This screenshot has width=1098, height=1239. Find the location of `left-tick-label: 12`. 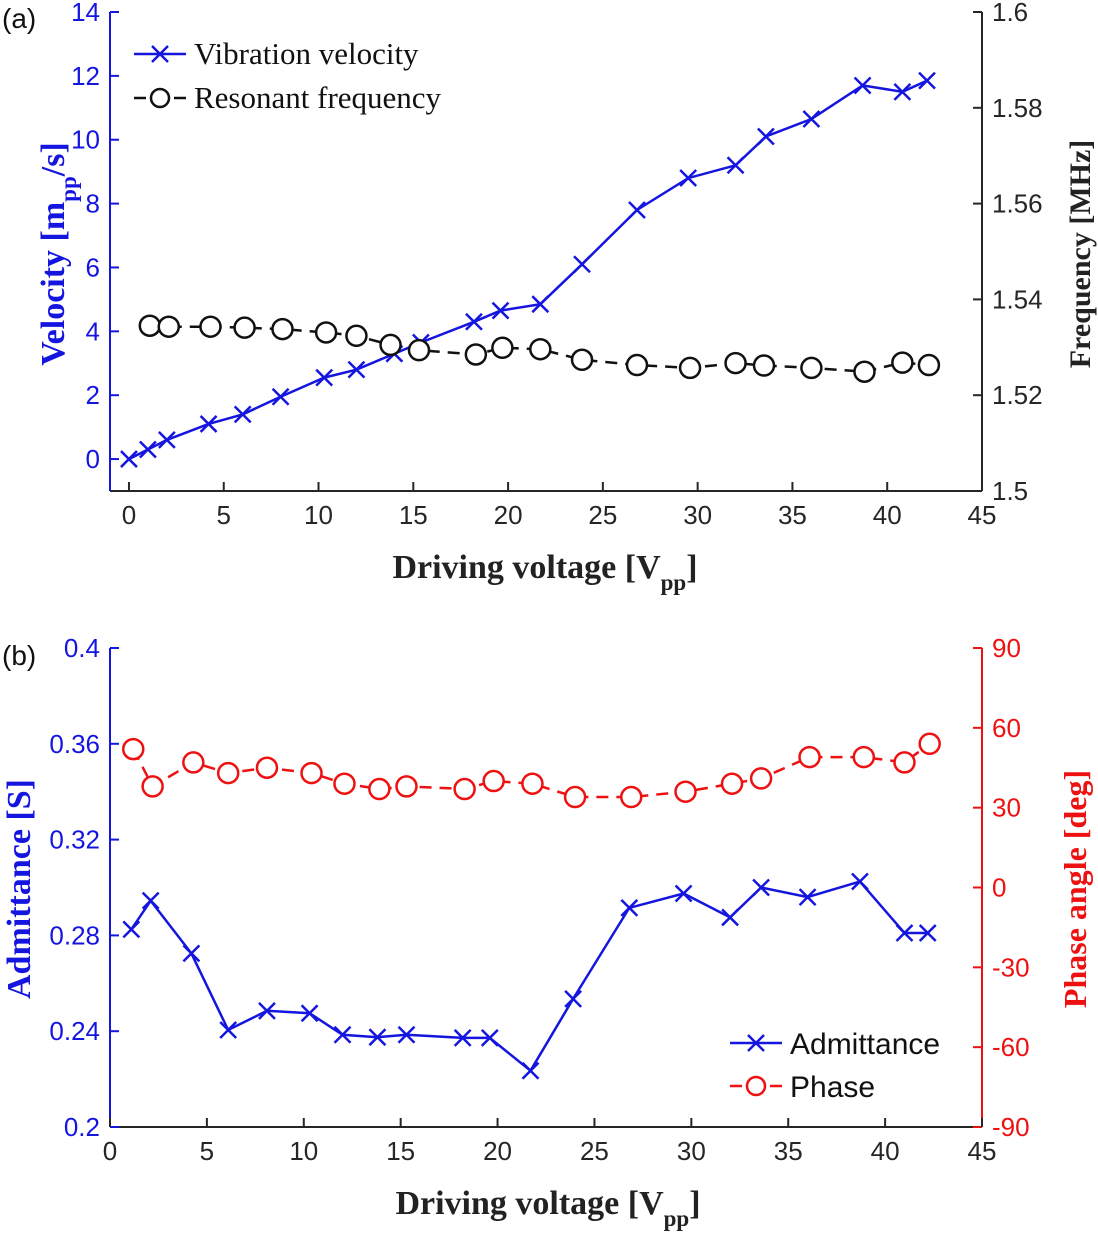

left-tick-label: 12 is located at coordinates (85, 76).